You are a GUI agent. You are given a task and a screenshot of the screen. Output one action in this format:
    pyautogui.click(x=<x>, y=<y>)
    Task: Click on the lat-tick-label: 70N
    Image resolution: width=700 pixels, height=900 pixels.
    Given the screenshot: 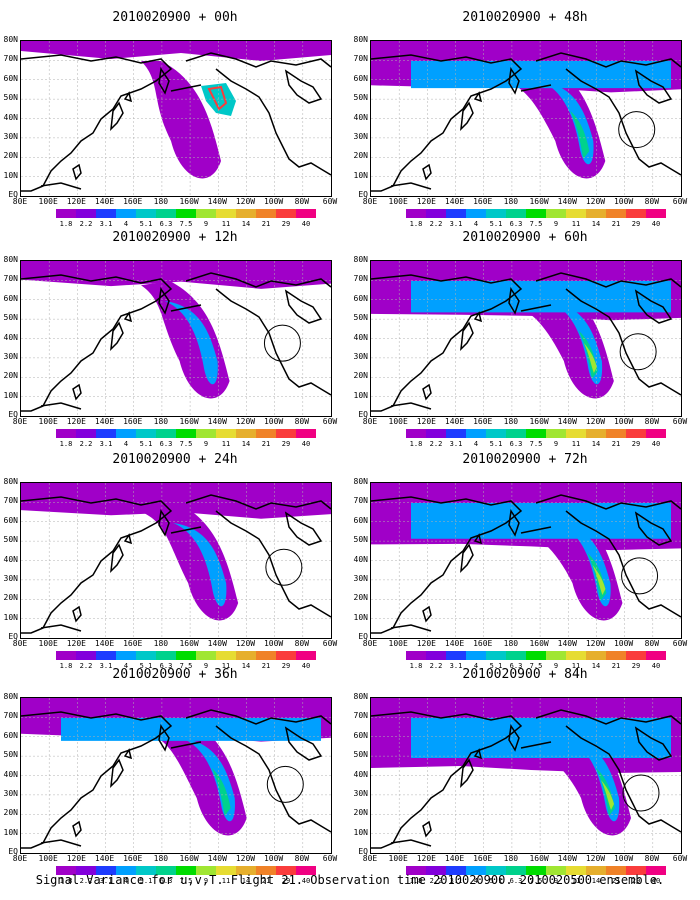 What is the action you would take?
    pyautogui.click(x=360, y=279)
    